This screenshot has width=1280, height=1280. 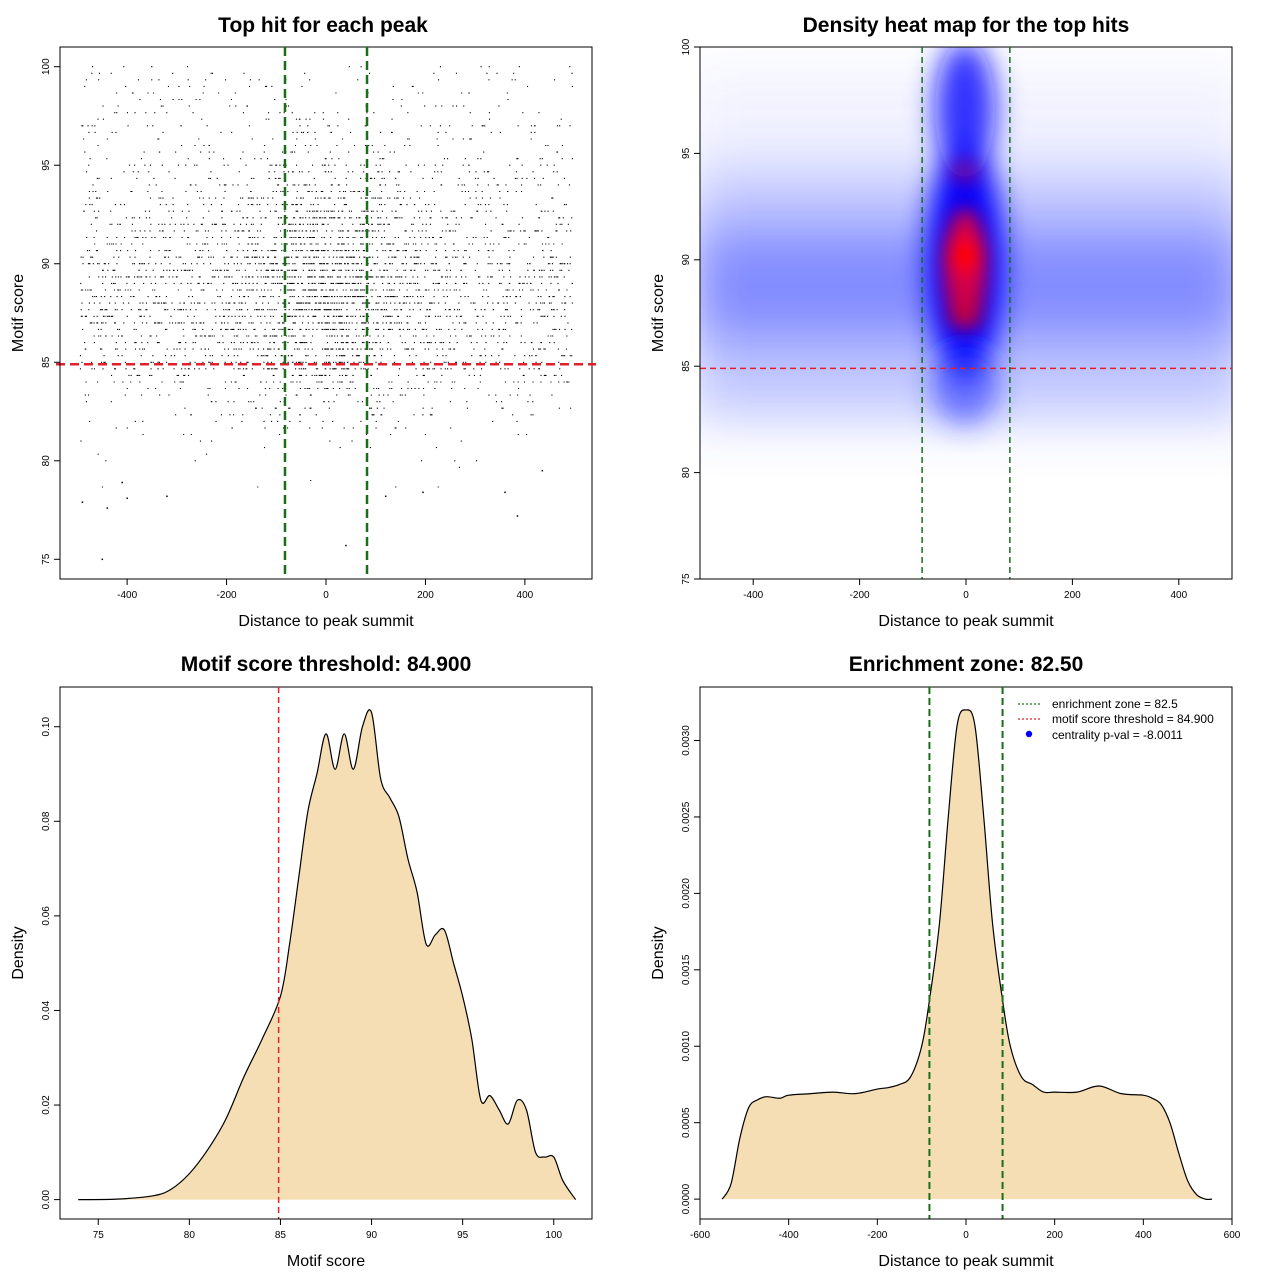 I want to click on enrichment-reference-lines, so click(x=966, y=953).